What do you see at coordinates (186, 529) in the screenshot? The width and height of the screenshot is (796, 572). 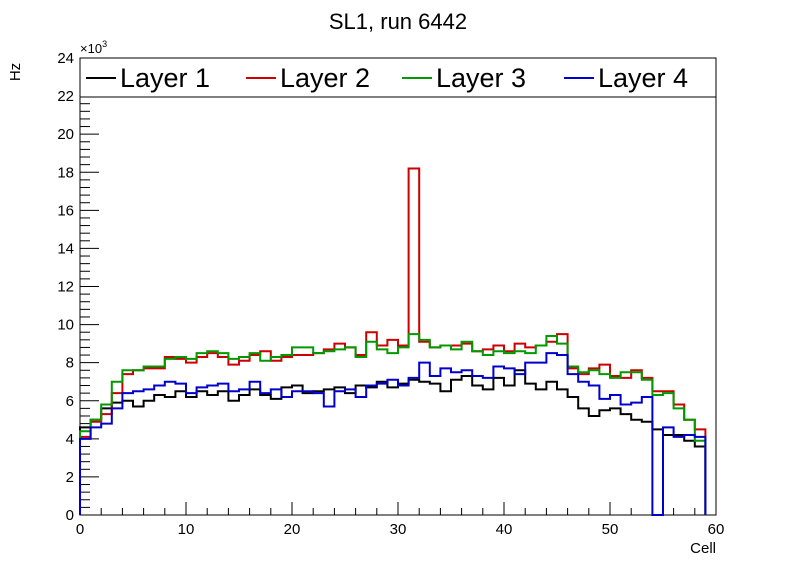 I see `x-tick-label: 10` at bounding box center [186, 529].